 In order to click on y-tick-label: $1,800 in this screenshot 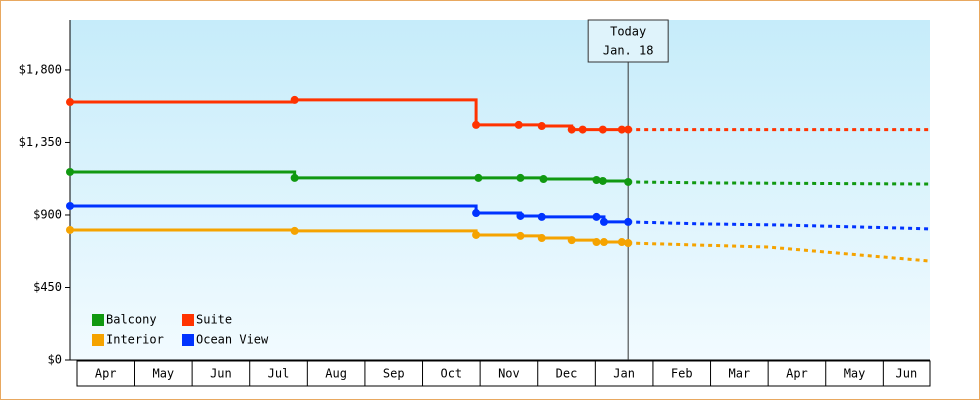, I will do `click(40, 69)`.